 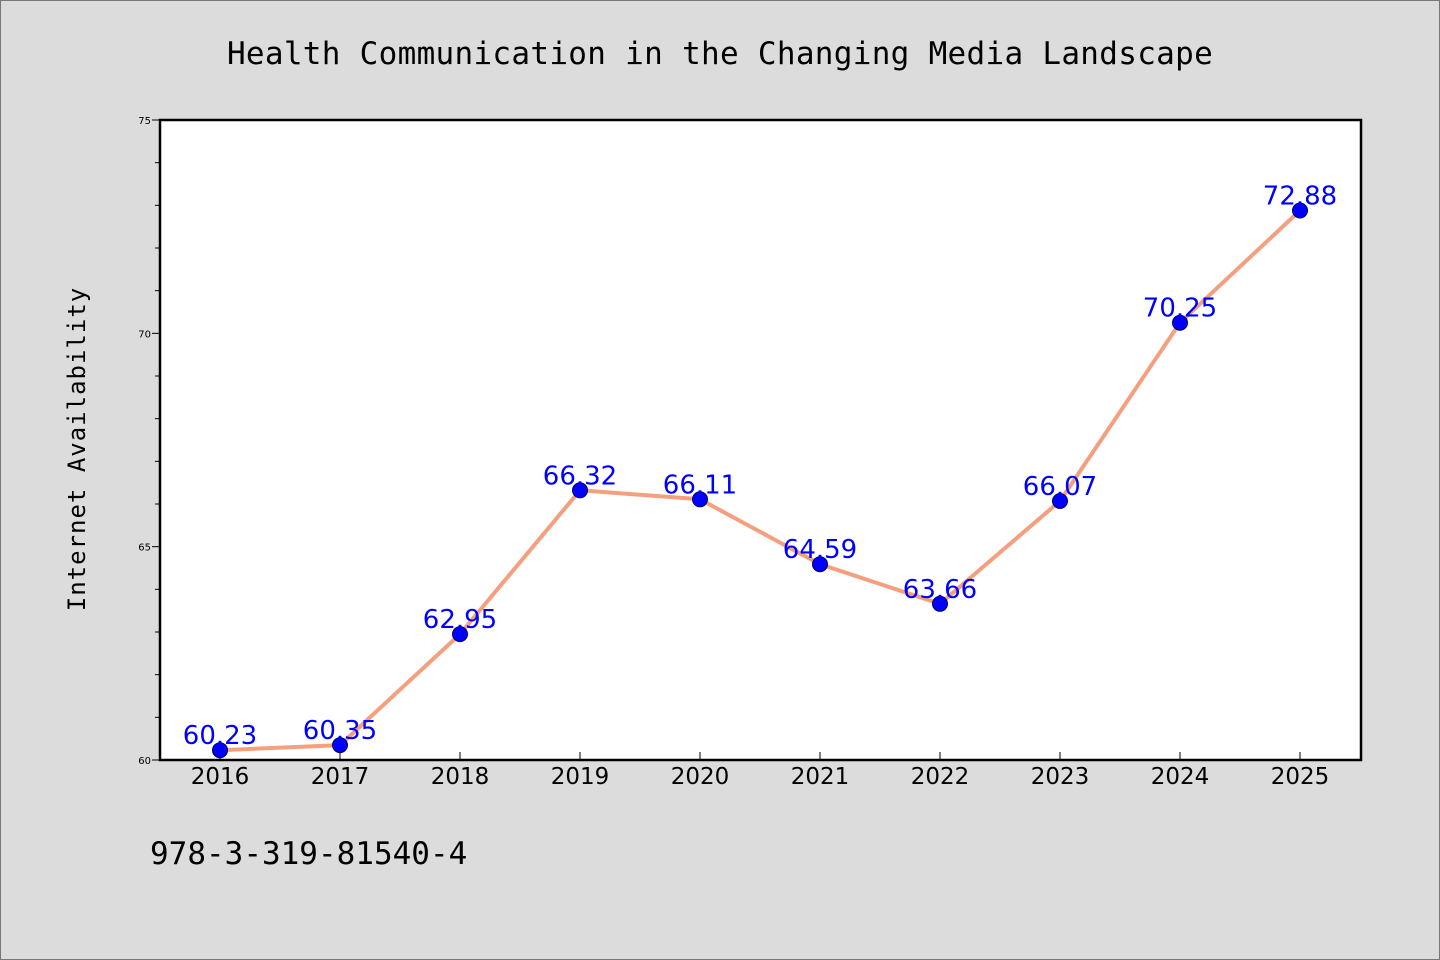 I want to click on y-tick-label: 60, so click(x=144, y=761).